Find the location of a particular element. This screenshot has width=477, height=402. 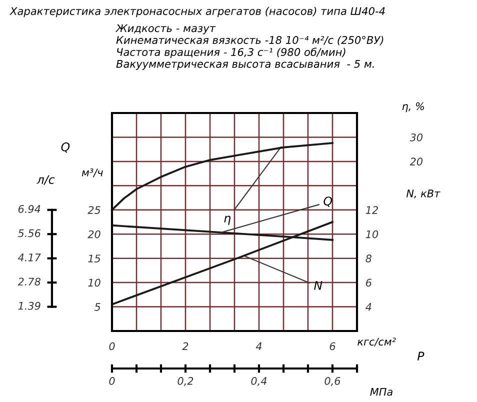

line-series is located at coordinates (222, 176).